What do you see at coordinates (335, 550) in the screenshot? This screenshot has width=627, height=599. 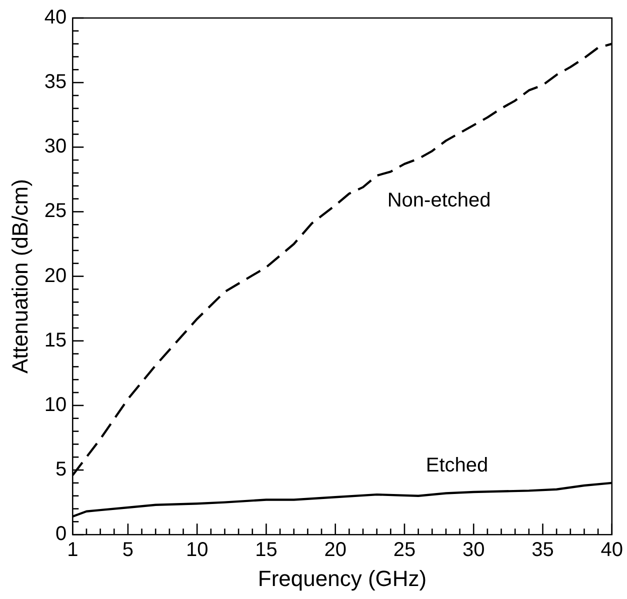 I see `x-tick-label: 20` at bounding box center [335, 550].